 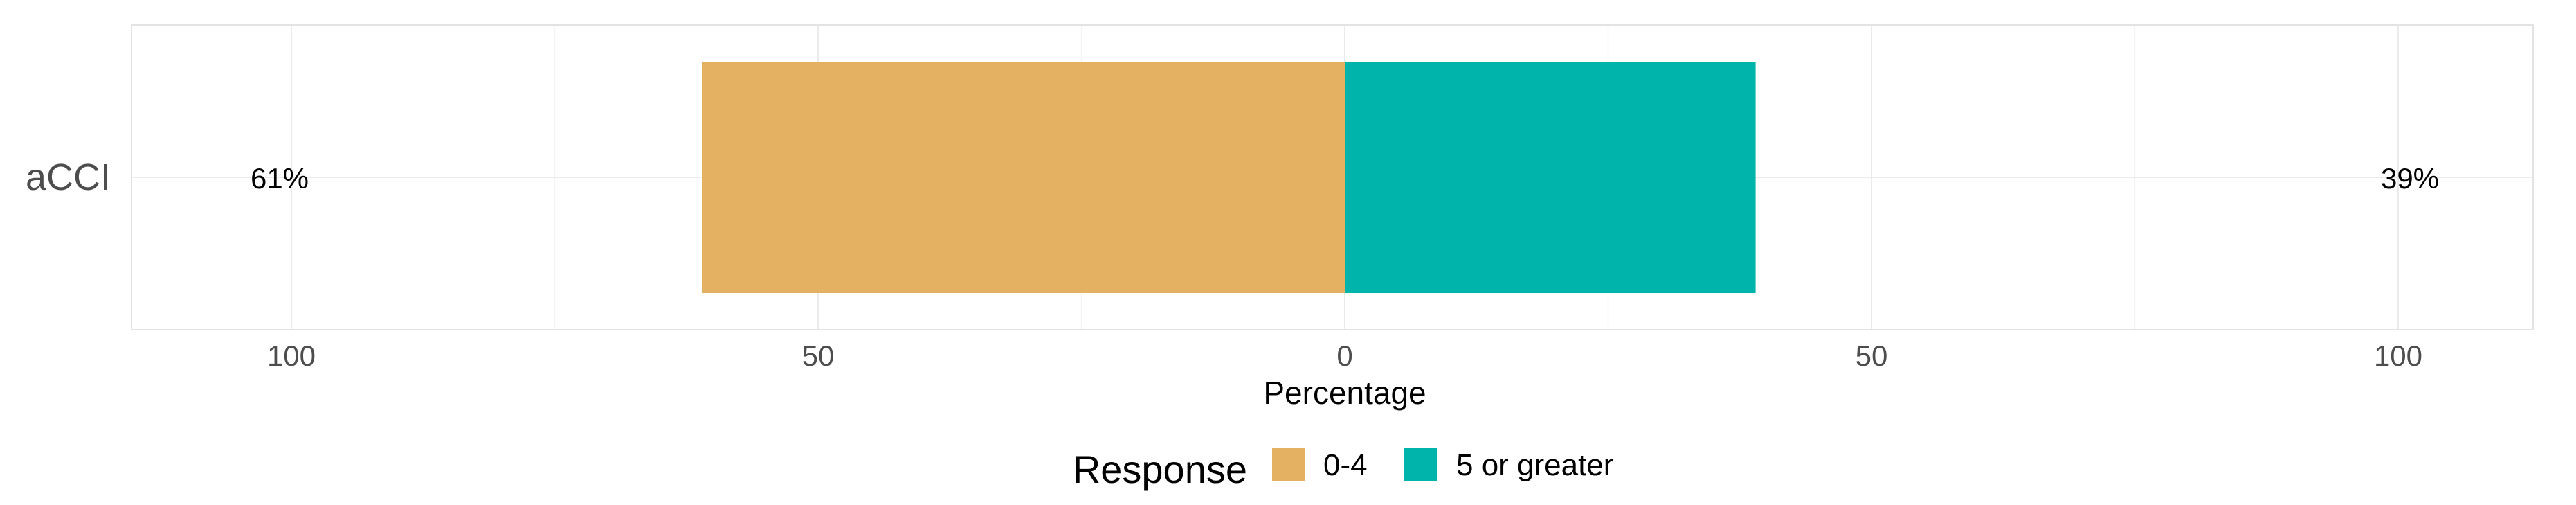 I want to click on legend-label: 5 or greater, so click(x=1534, y=465).